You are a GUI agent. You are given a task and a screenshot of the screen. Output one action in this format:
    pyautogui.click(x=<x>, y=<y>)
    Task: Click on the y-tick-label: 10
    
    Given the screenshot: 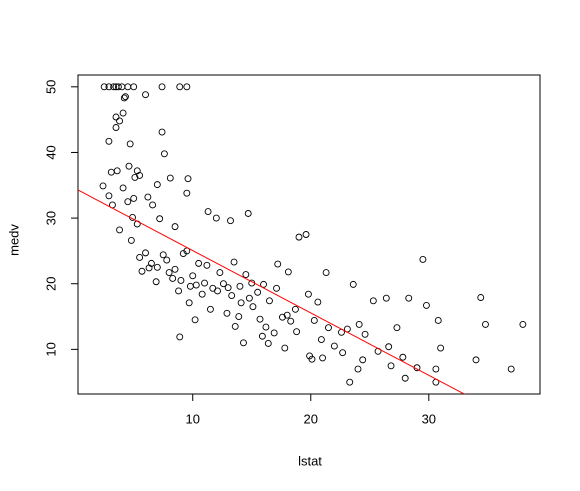 What is the action you would take?
    pyautogui.click(x=50, y=349)
    